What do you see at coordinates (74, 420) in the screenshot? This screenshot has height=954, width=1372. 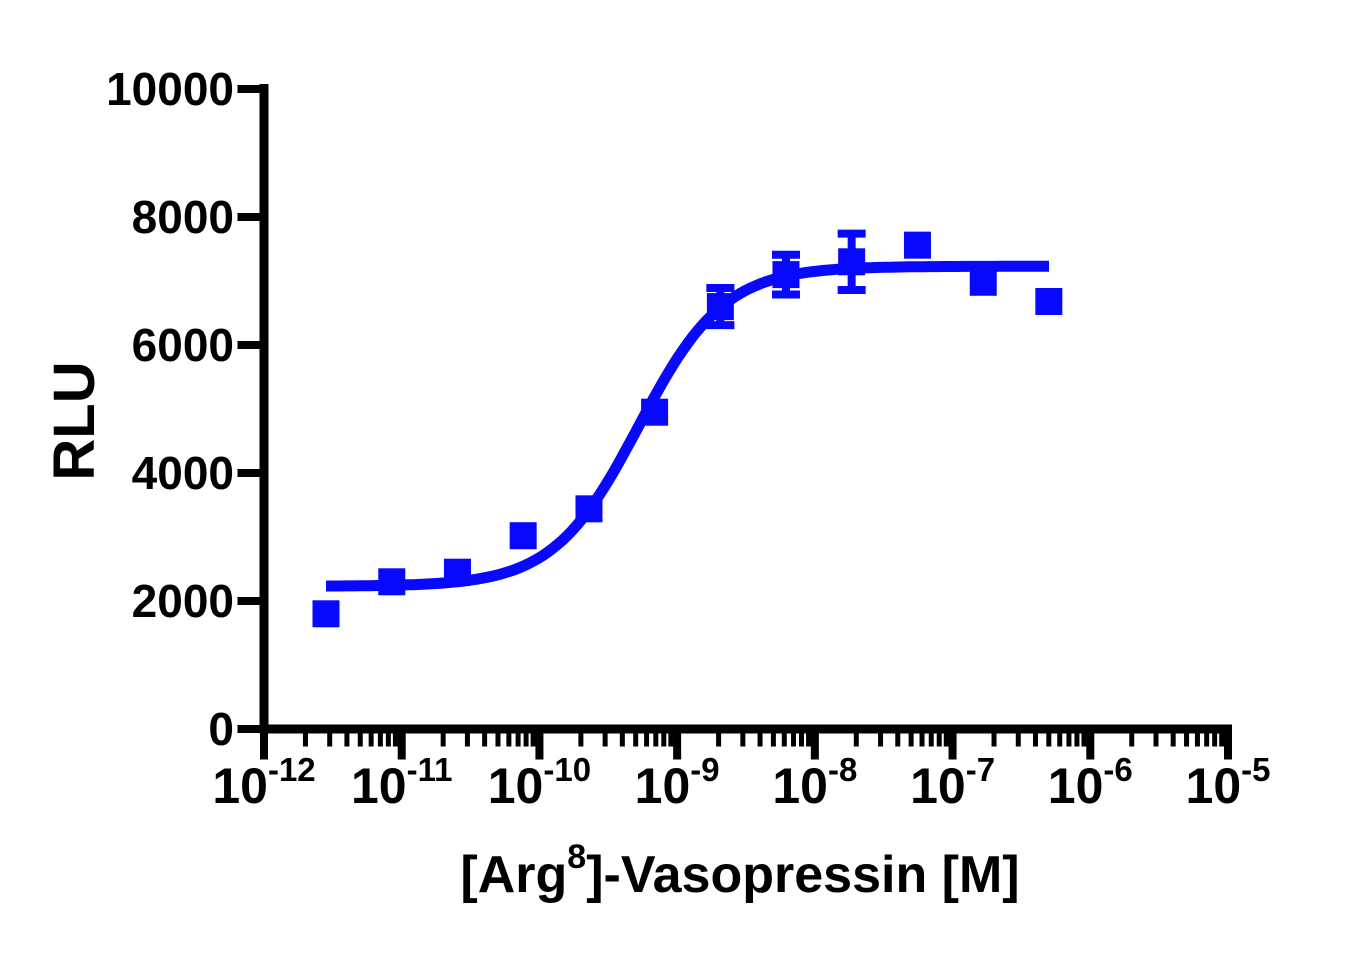 I see `y-axis-title: RLU` at bounding box center [74, 420].